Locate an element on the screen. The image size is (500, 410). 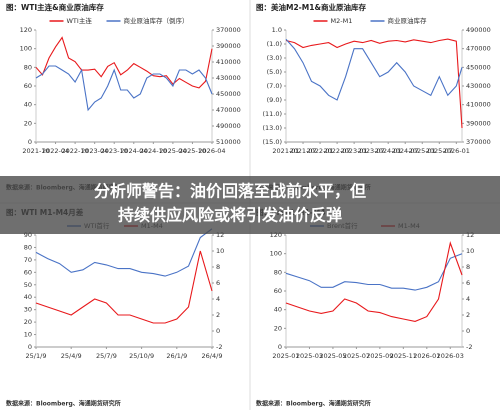
x-tick-label: 2021-01 is located at coordinates (285, 151).